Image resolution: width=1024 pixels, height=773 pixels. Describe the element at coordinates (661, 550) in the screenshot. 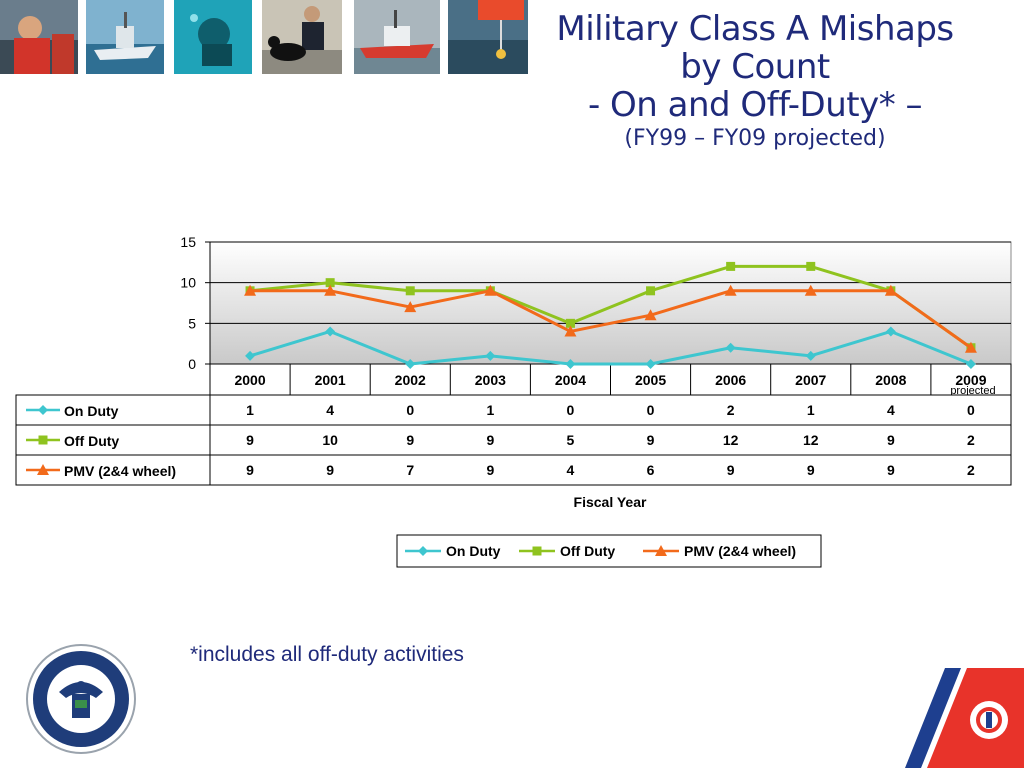

I see `legend-key-marker-pmv-2-4-wheel` at that location.